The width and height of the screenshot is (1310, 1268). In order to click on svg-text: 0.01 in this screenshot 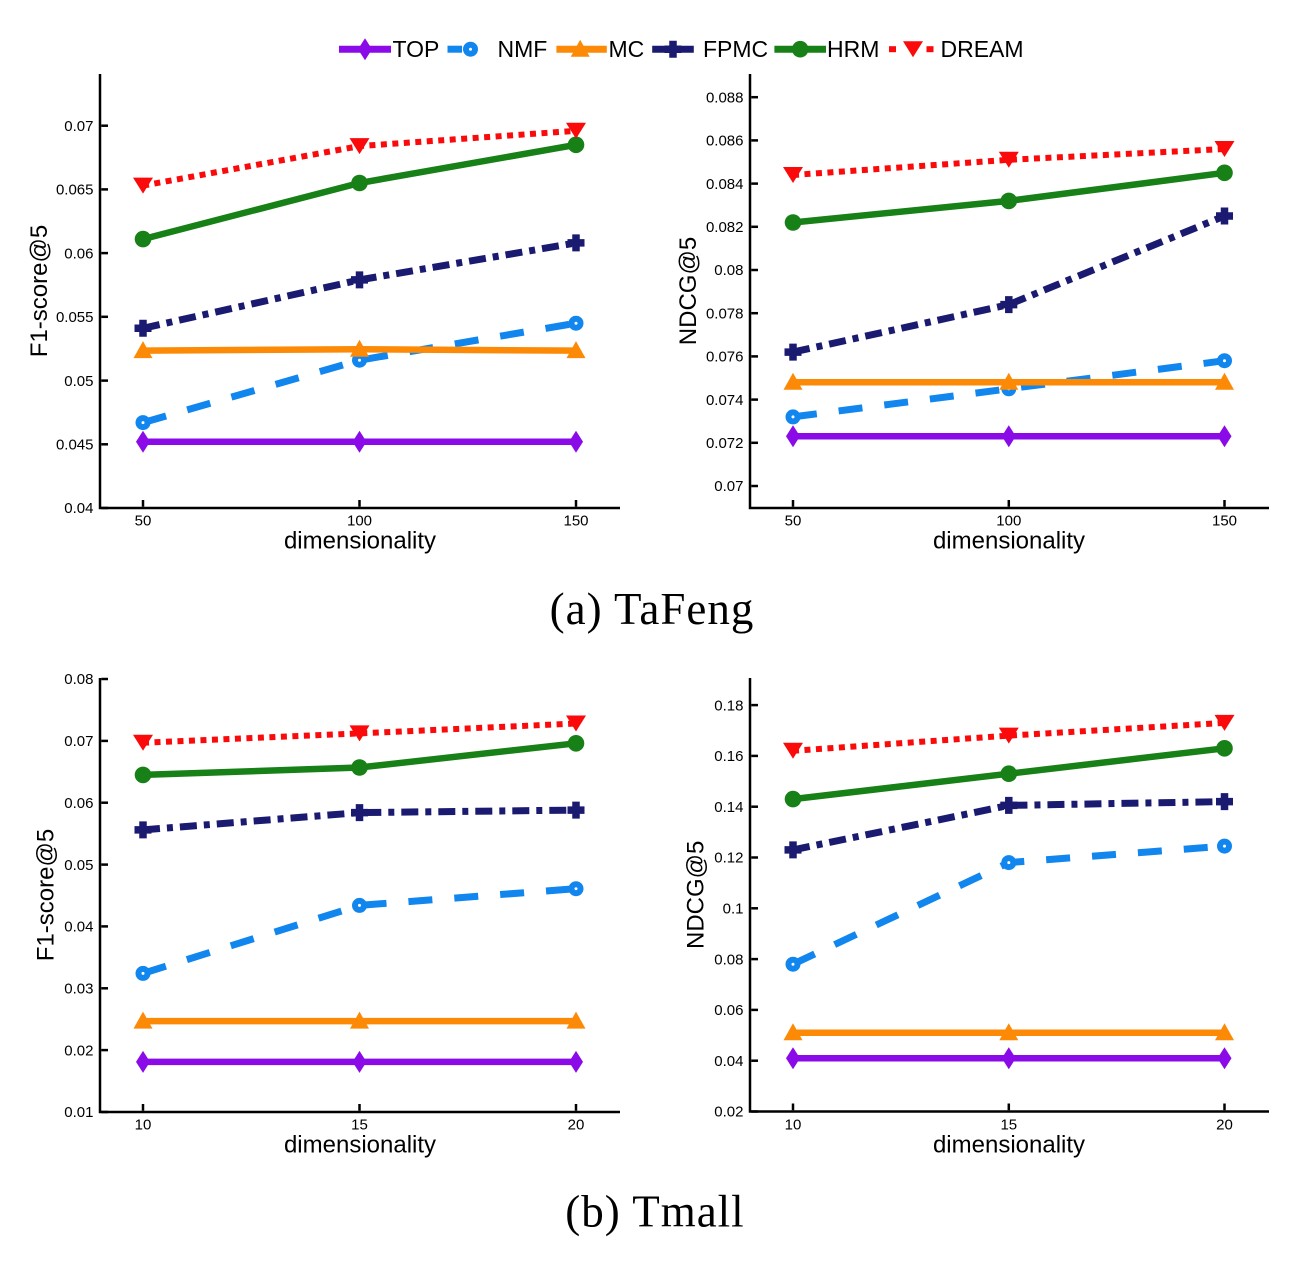, I will do `click(78, 1112)`.